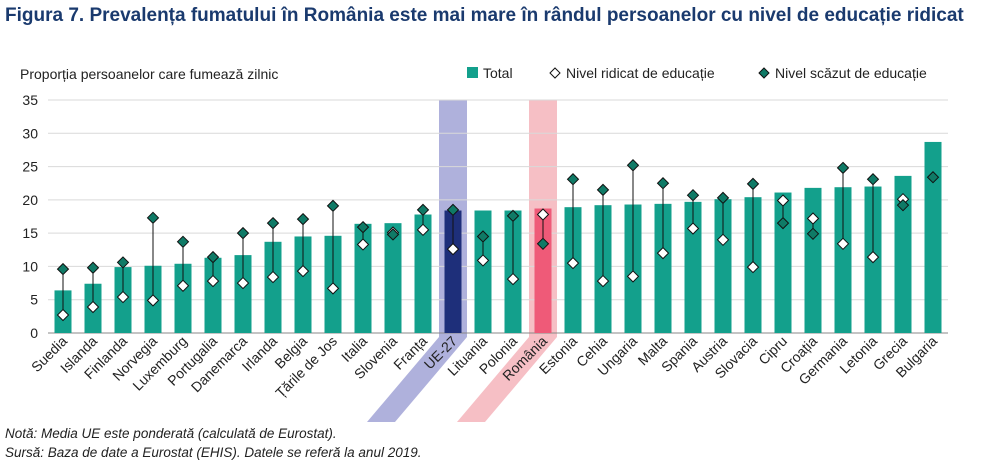  What do you see at coordinates (30, 133) in the screenshot?
I see `y-tick-label: 30` at bounding box center [30, 133].